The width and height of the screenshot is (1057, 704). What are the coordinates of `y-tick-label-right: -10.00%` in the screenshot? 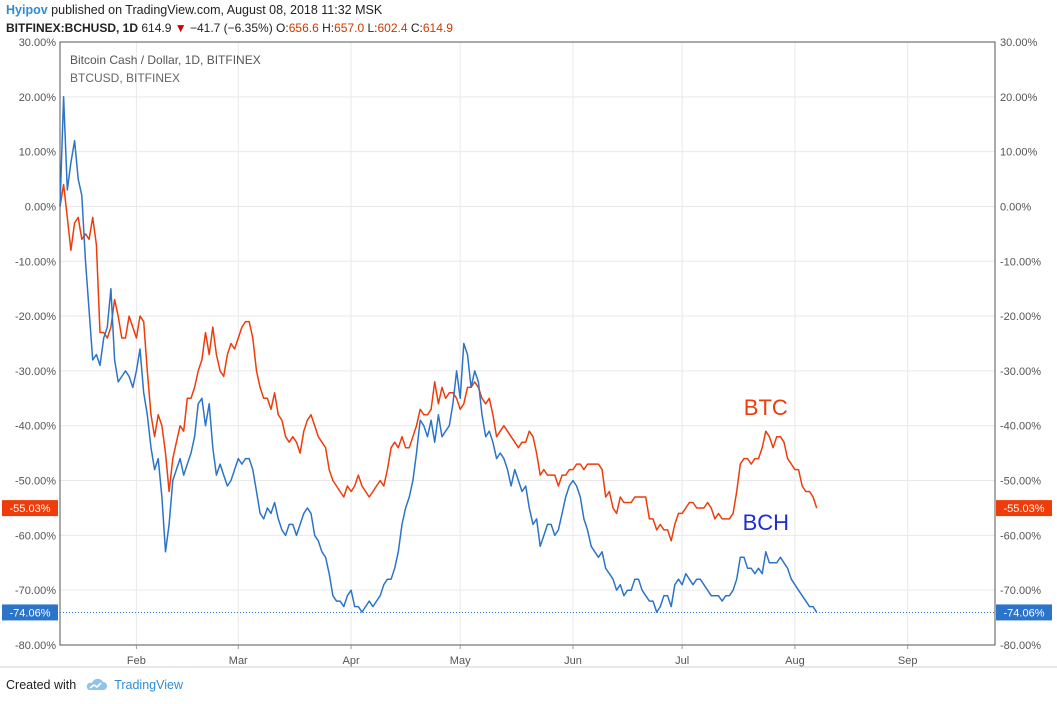 It's located at (1020, 262).